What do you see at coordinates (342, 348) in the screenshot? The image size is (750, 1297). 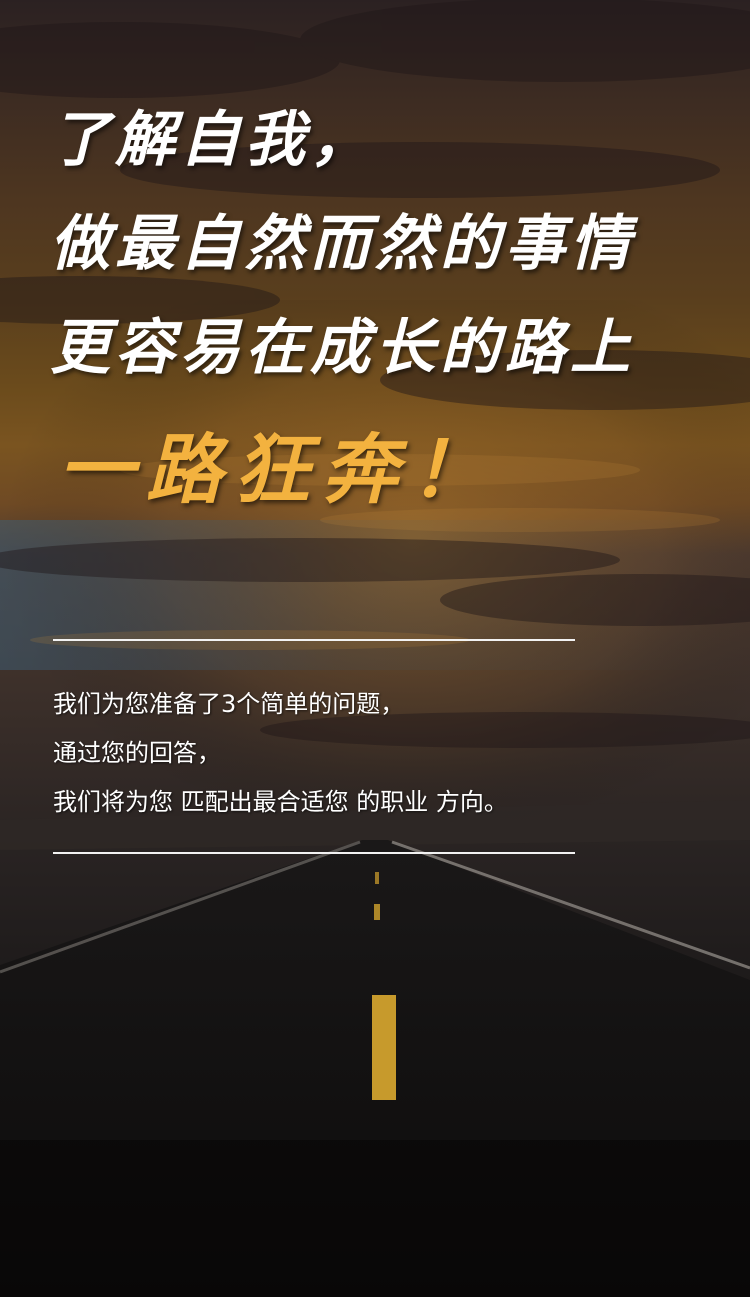 I see `headline-line-3: 更容易在成长的路上` at bounding box center [342, 348].